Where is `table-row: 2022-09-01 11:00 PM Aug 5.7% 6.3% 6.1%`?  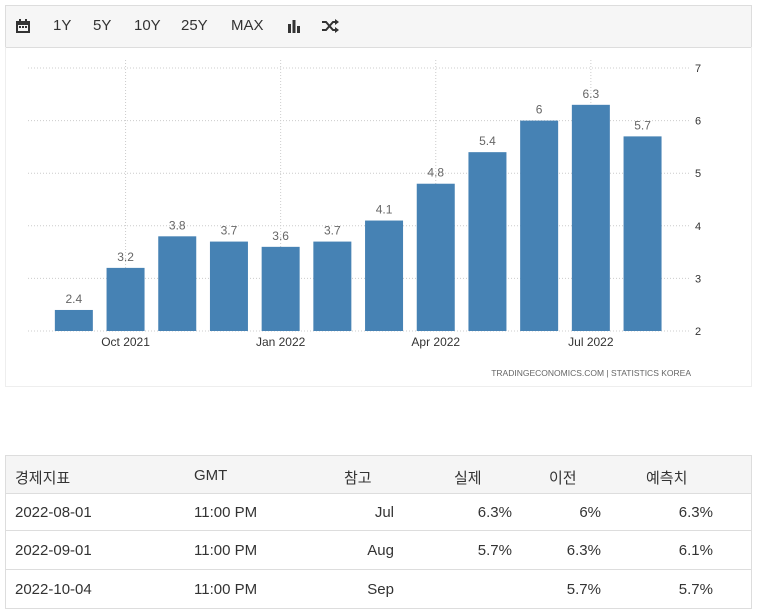
table-row: 2022-09-01 11:00 PM Aug 5.7% 6.3% 6.1% is located at coordinates (378, 550).